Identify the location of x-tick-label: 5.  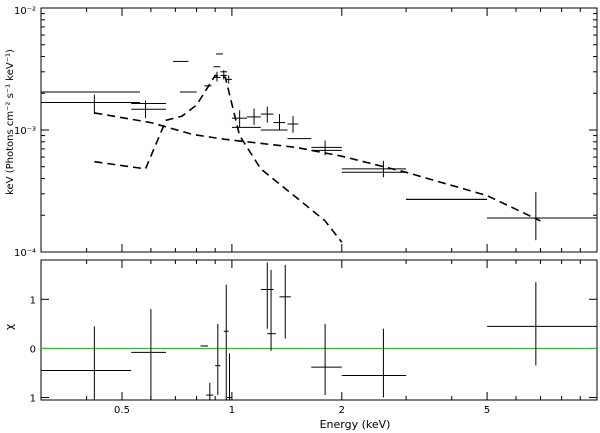
(487, 410).